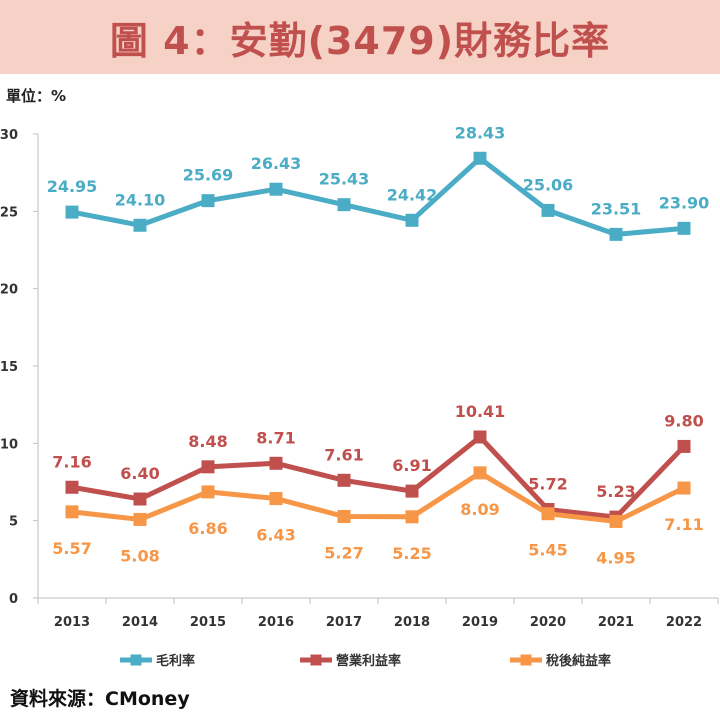 The width and height of the screenshot is (720, 720). What do you see at coordinates (615, 557) in the screenshot?
I see `data-label: 4.95` at bounding box center [615, 557].